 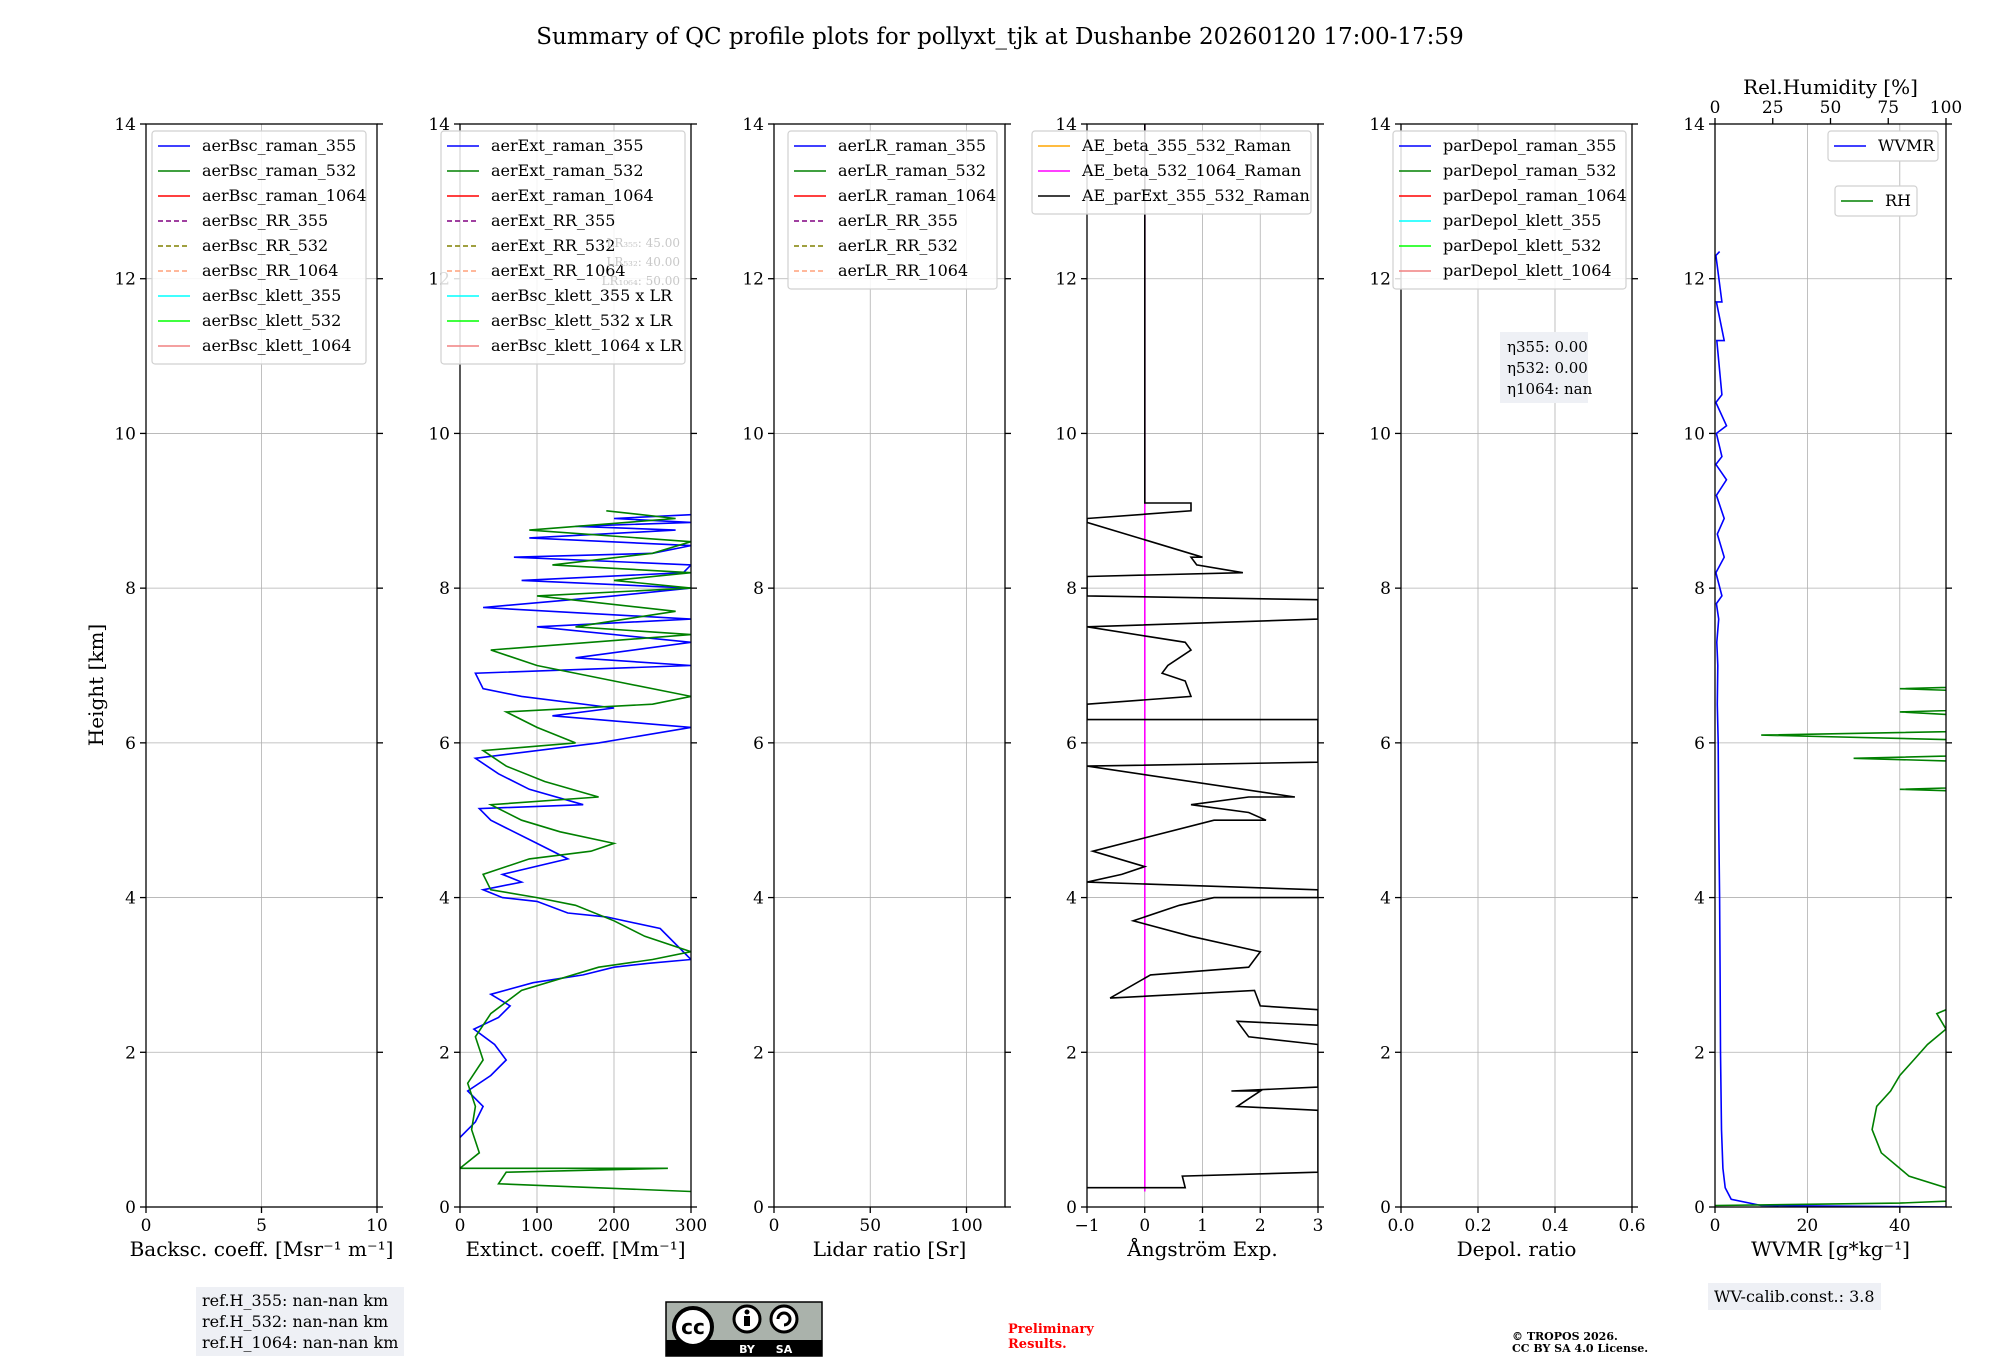 I want to click on lr-annotation: LR₅₃₂: 40.00, so click(x=643, y=262).